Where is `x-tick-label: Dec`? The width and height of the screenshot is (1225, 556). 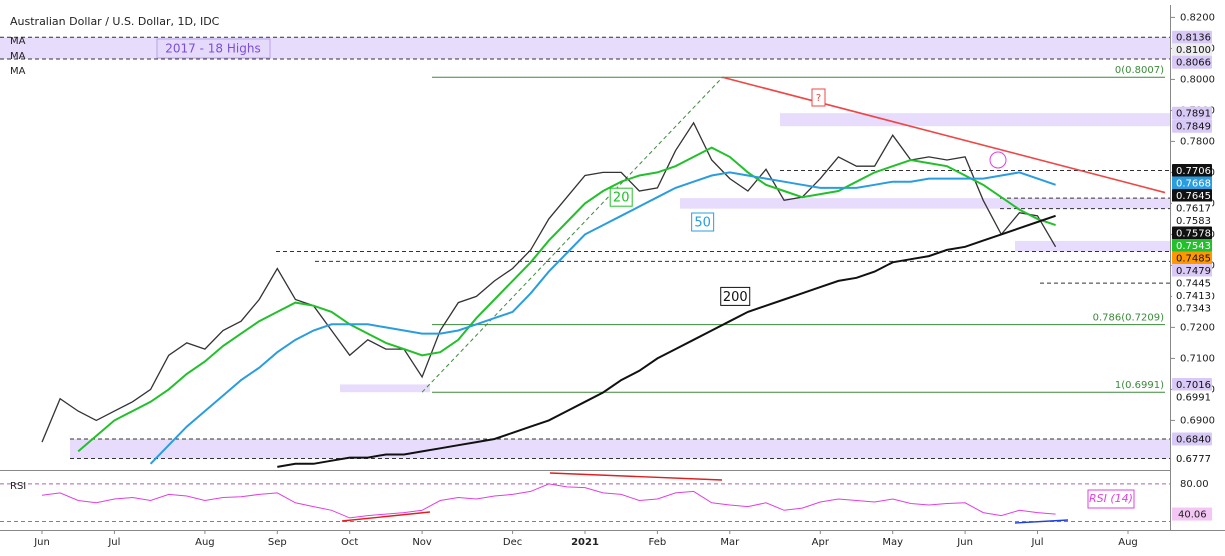
x-tick-label: Dec is located at coordinates (512, 542).